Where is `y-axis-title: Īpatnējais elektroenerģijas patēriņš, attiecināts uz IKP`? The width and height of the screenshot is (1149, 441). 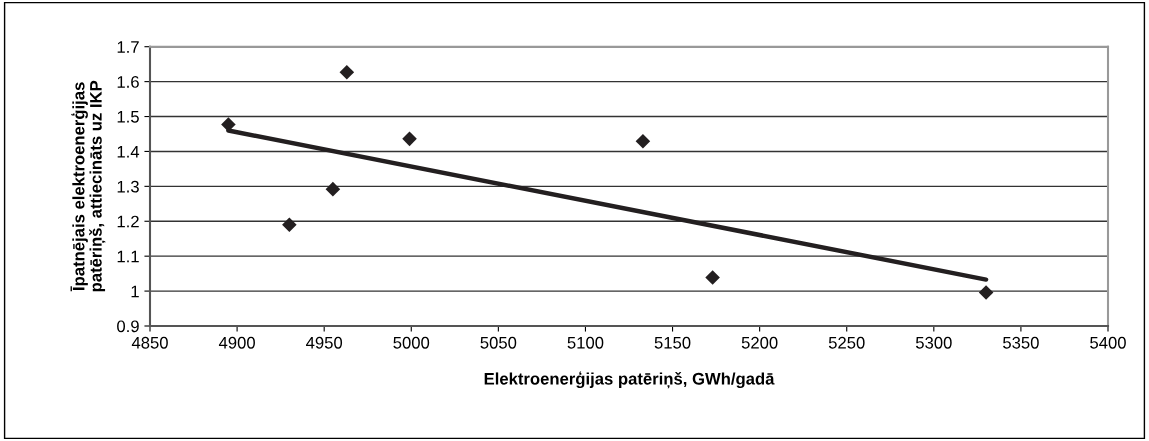 y-axis-title: Īpatnējais elektroenerģijas patēriņš, attiecināts uz IKP is located at coordinates (88, 186).